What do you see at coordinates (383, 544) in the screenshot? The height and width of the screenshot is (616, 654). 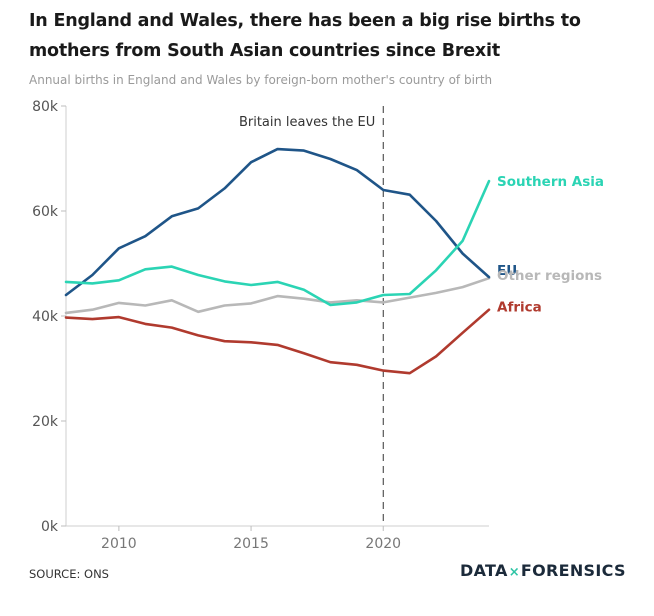 I see `x-tick-label: 2020` at bounding box center [383, 544].